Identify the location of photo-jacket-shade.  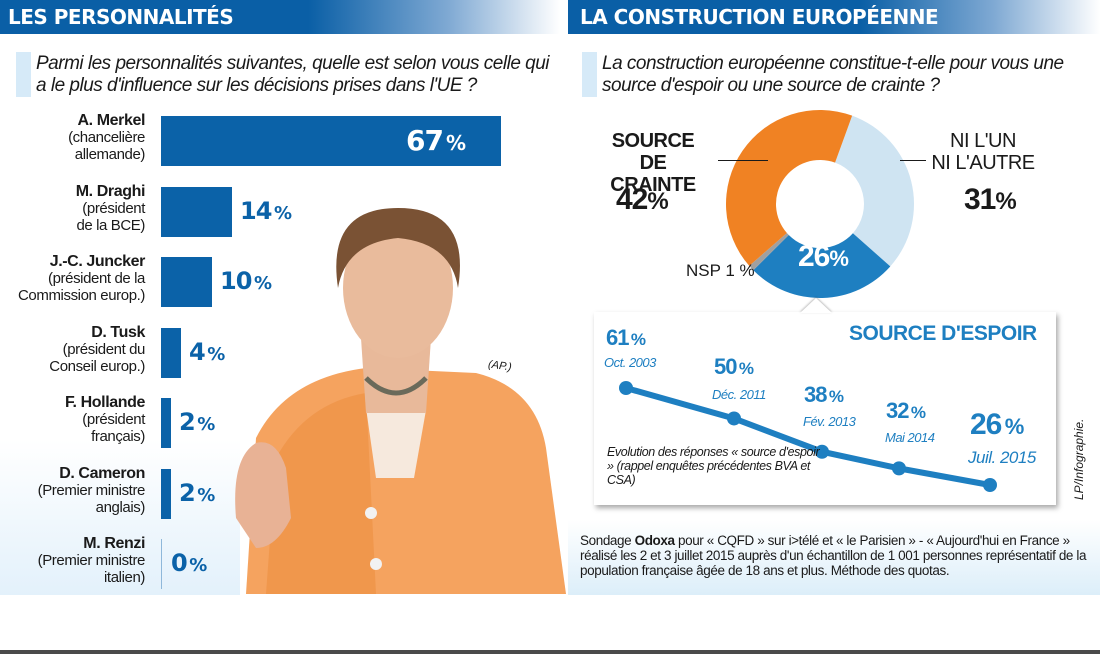
(321, 493).